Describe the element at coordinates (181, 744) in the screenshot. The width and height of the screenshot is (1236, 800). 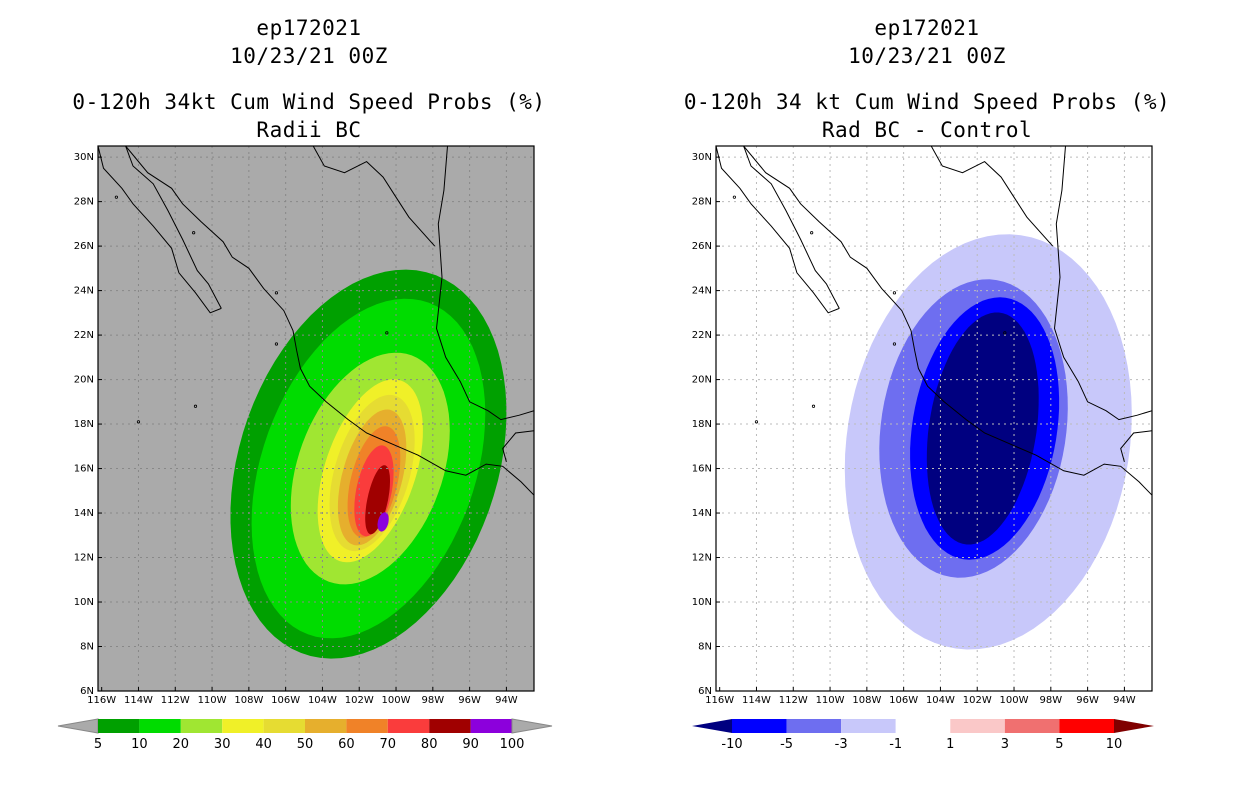
I see `colorbar-label: 20` at that location.